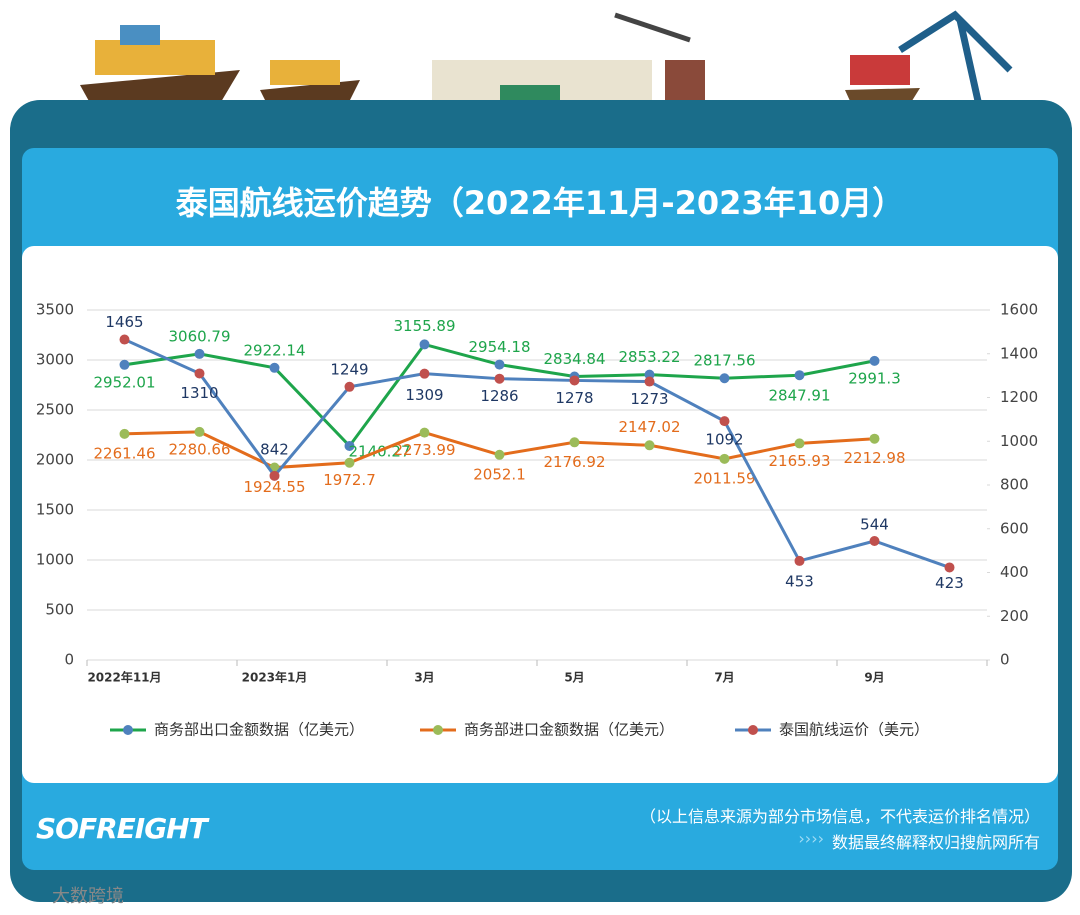 Image resolution: width=1080 pixels, height=915 pixels. I want to click on y2-tick-label: 1200, so click(1019, 397).